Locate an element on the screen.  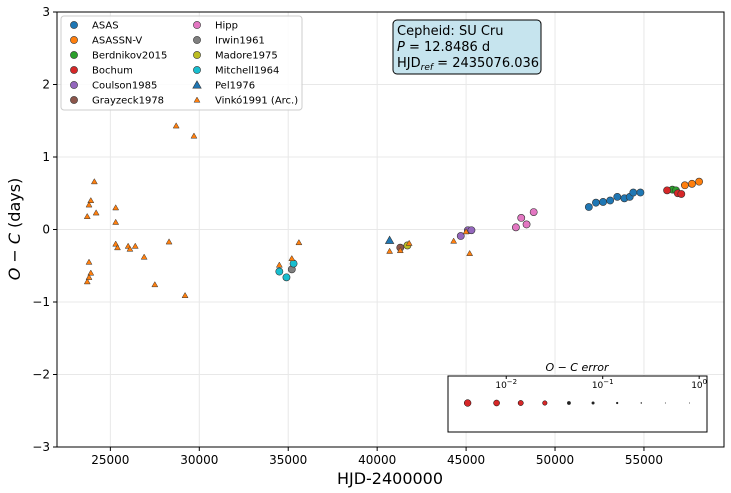
error-legend-dots is located at coordinates (577, 403).